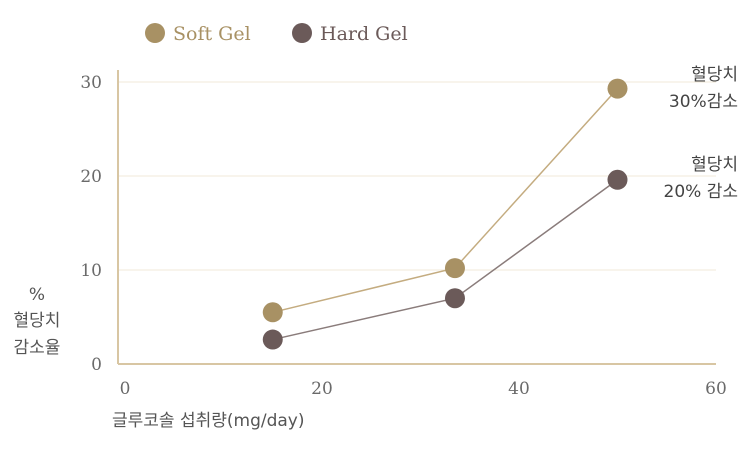 The width and height of the screenshot is (755, 461). Describe the element at coordinates (96, 365) in the screenshot. I see `y-tick-label-0: 0` at that location.